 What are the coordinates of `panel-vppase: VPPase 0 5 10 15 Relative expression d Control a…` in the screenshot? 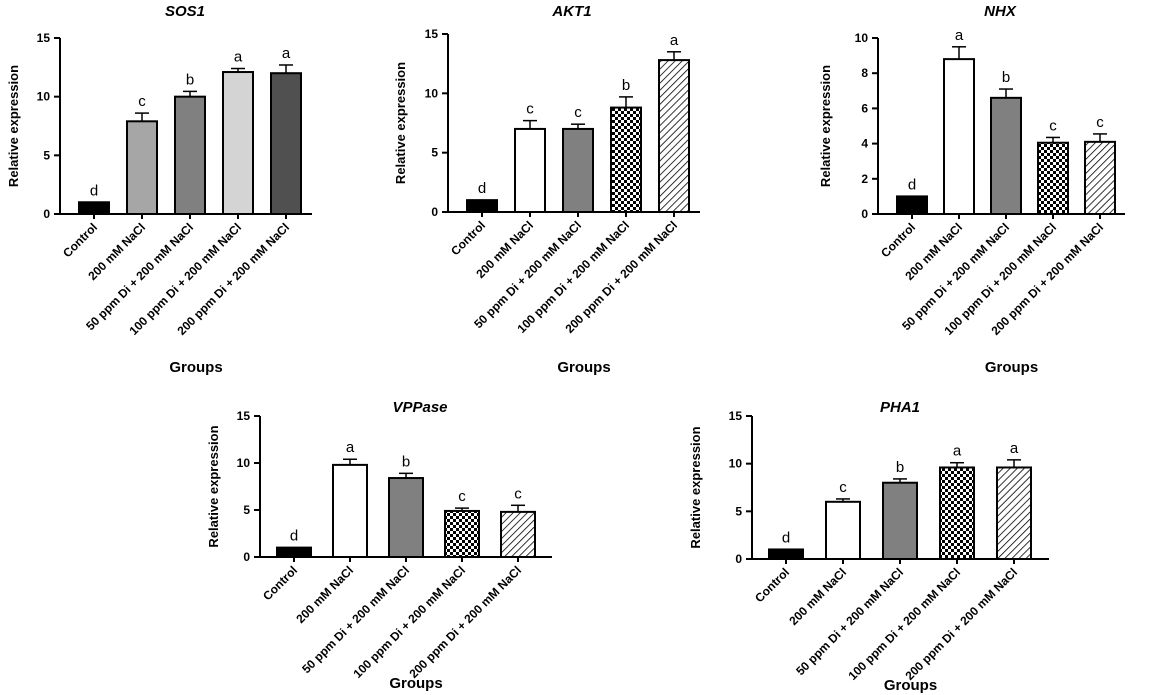 It's located at (379, 545).